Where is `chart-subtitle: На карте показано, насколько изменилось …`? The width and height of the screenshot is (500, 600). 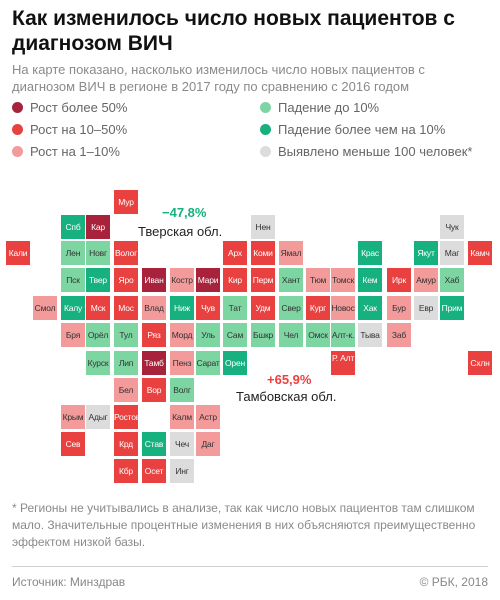
chart-subtitle: На карте показано, насколько изменилось … is located at coordinates (218, 78).